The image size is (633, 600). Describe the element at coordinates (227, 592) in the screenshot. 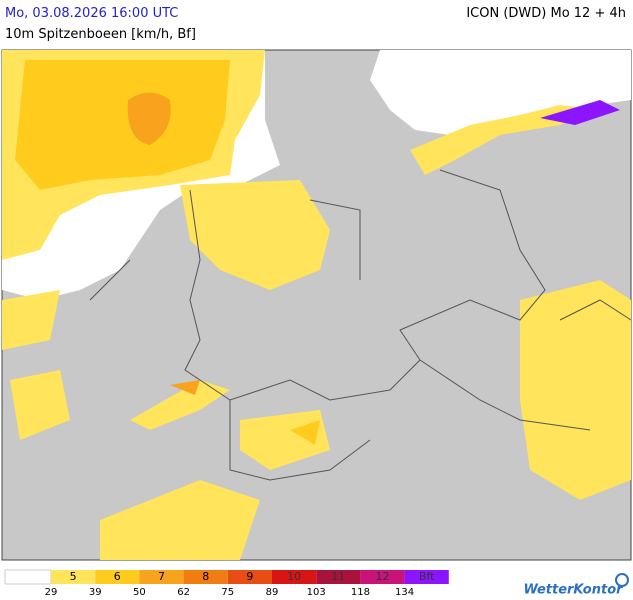

I see `legend-threshold: 75` at that location.